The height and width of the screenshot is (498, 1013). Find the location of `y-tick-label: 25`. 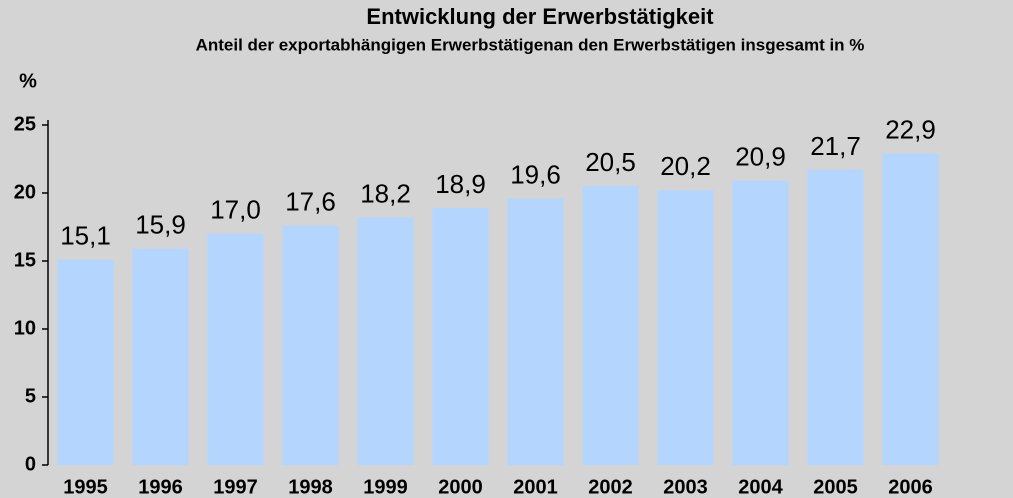

y-tick-label: 25 is located at coordinates (25, 124).